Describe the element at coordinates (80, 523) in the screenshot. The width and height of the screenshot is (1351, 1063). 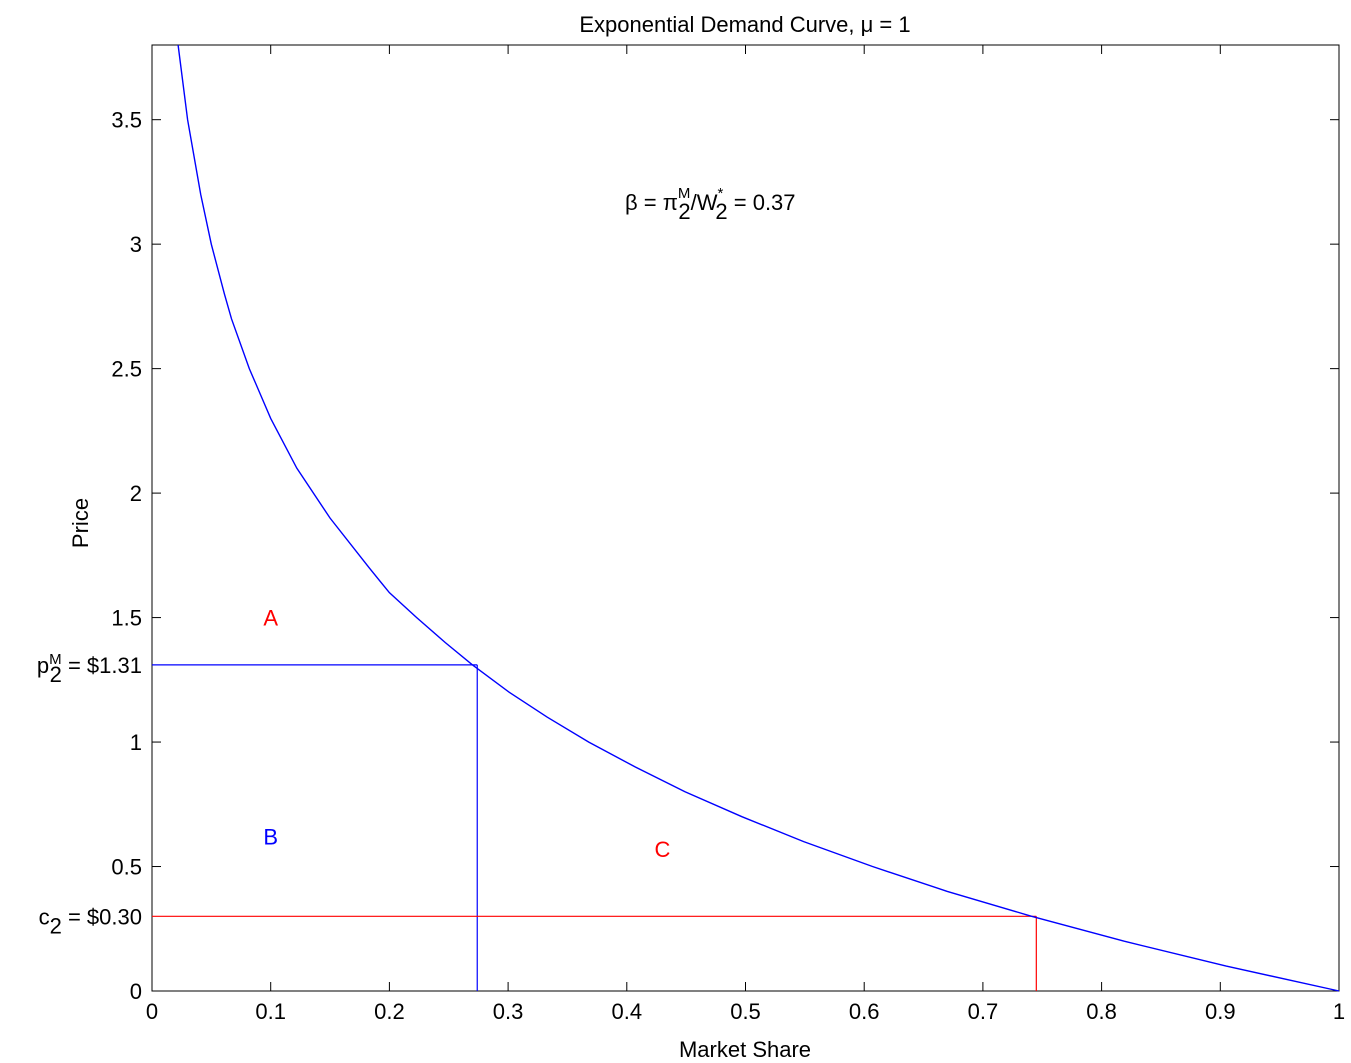
I see `y-axis-label: Price` at that location.